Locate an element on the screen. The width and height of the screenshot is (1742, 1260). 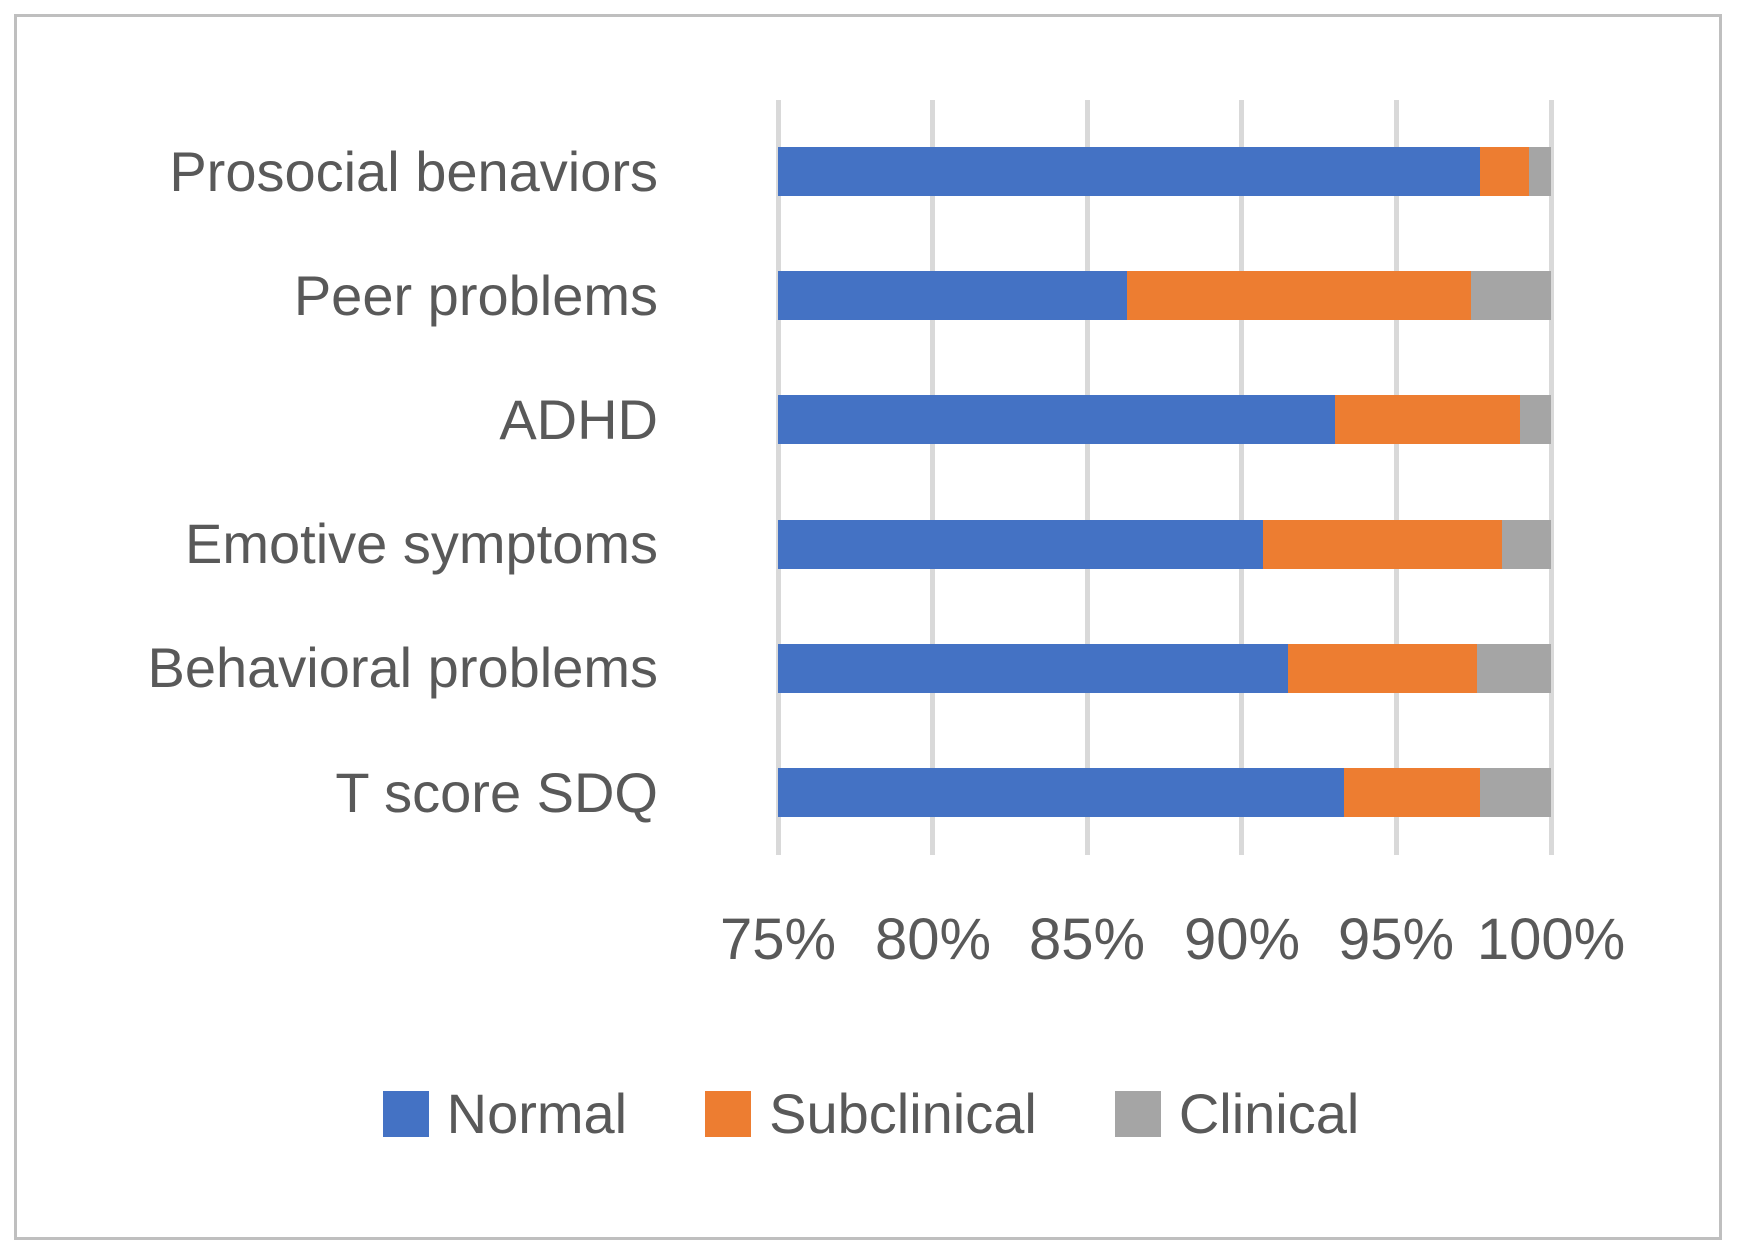
x-tick-label: 75% is located at coordinates (778, 939).